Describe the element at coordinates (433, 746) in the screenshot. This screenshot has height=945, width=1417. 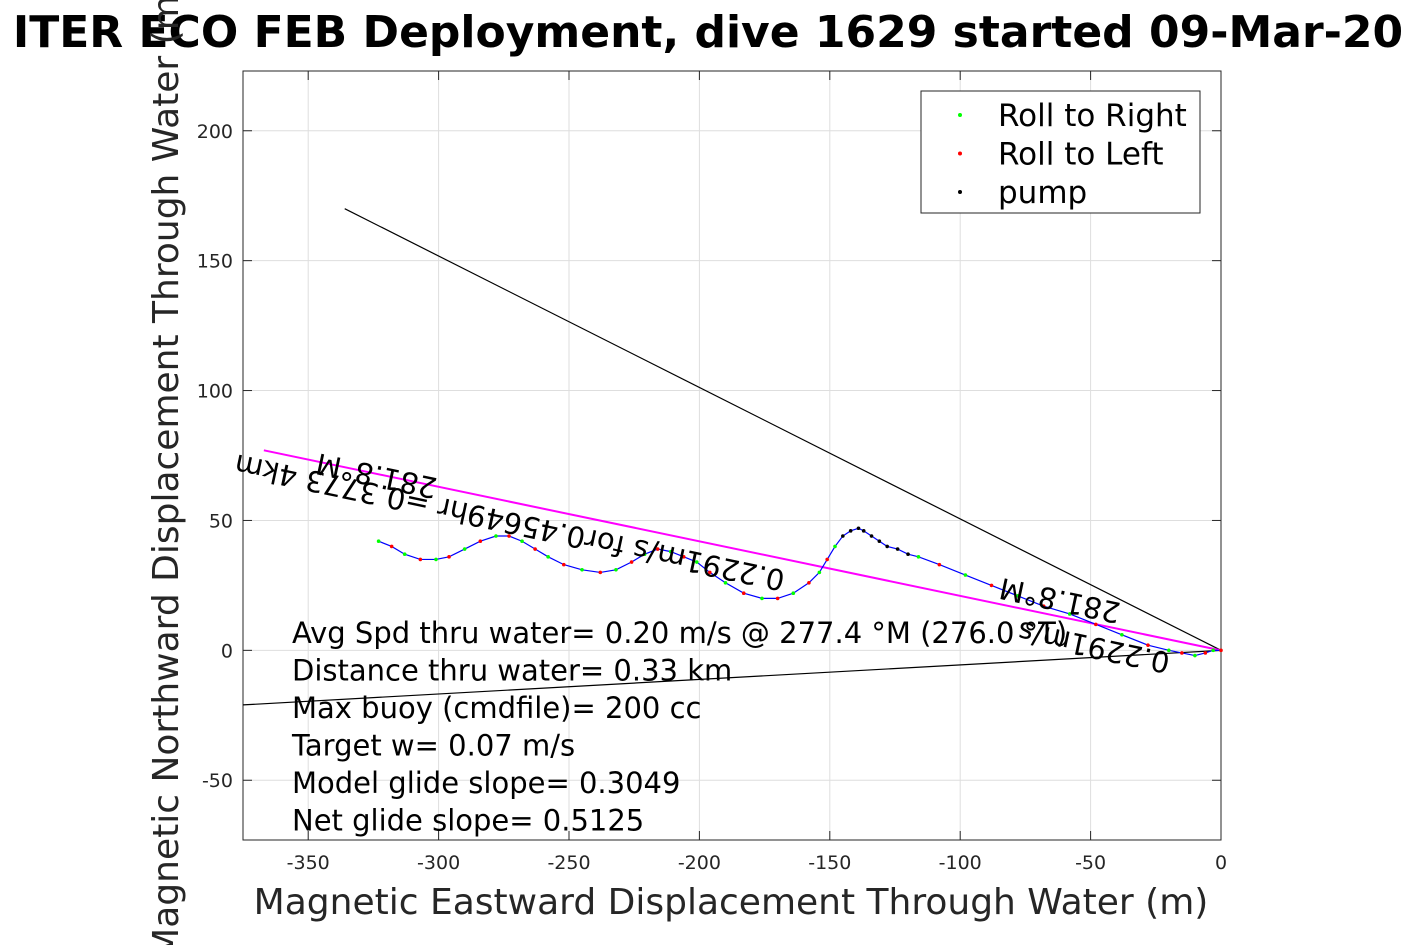
I see `stat-line: Target w= 0.07 m/s` at that location.